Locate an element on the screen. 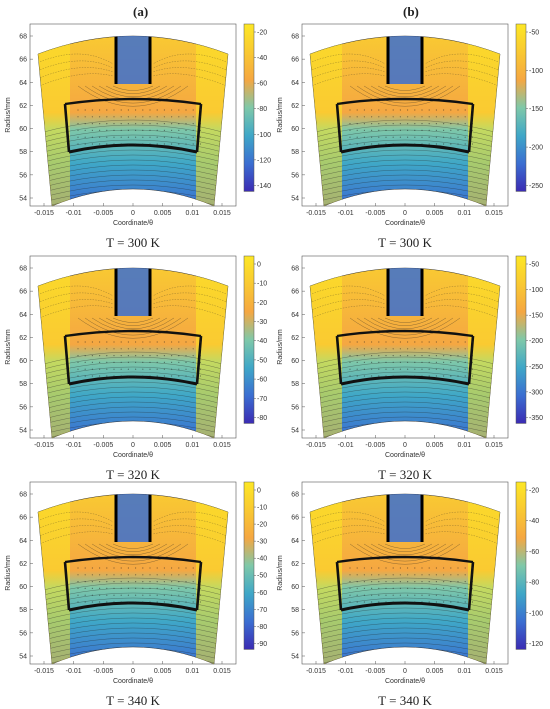  column-label-b: (b) is located at coordinates (411, 11).